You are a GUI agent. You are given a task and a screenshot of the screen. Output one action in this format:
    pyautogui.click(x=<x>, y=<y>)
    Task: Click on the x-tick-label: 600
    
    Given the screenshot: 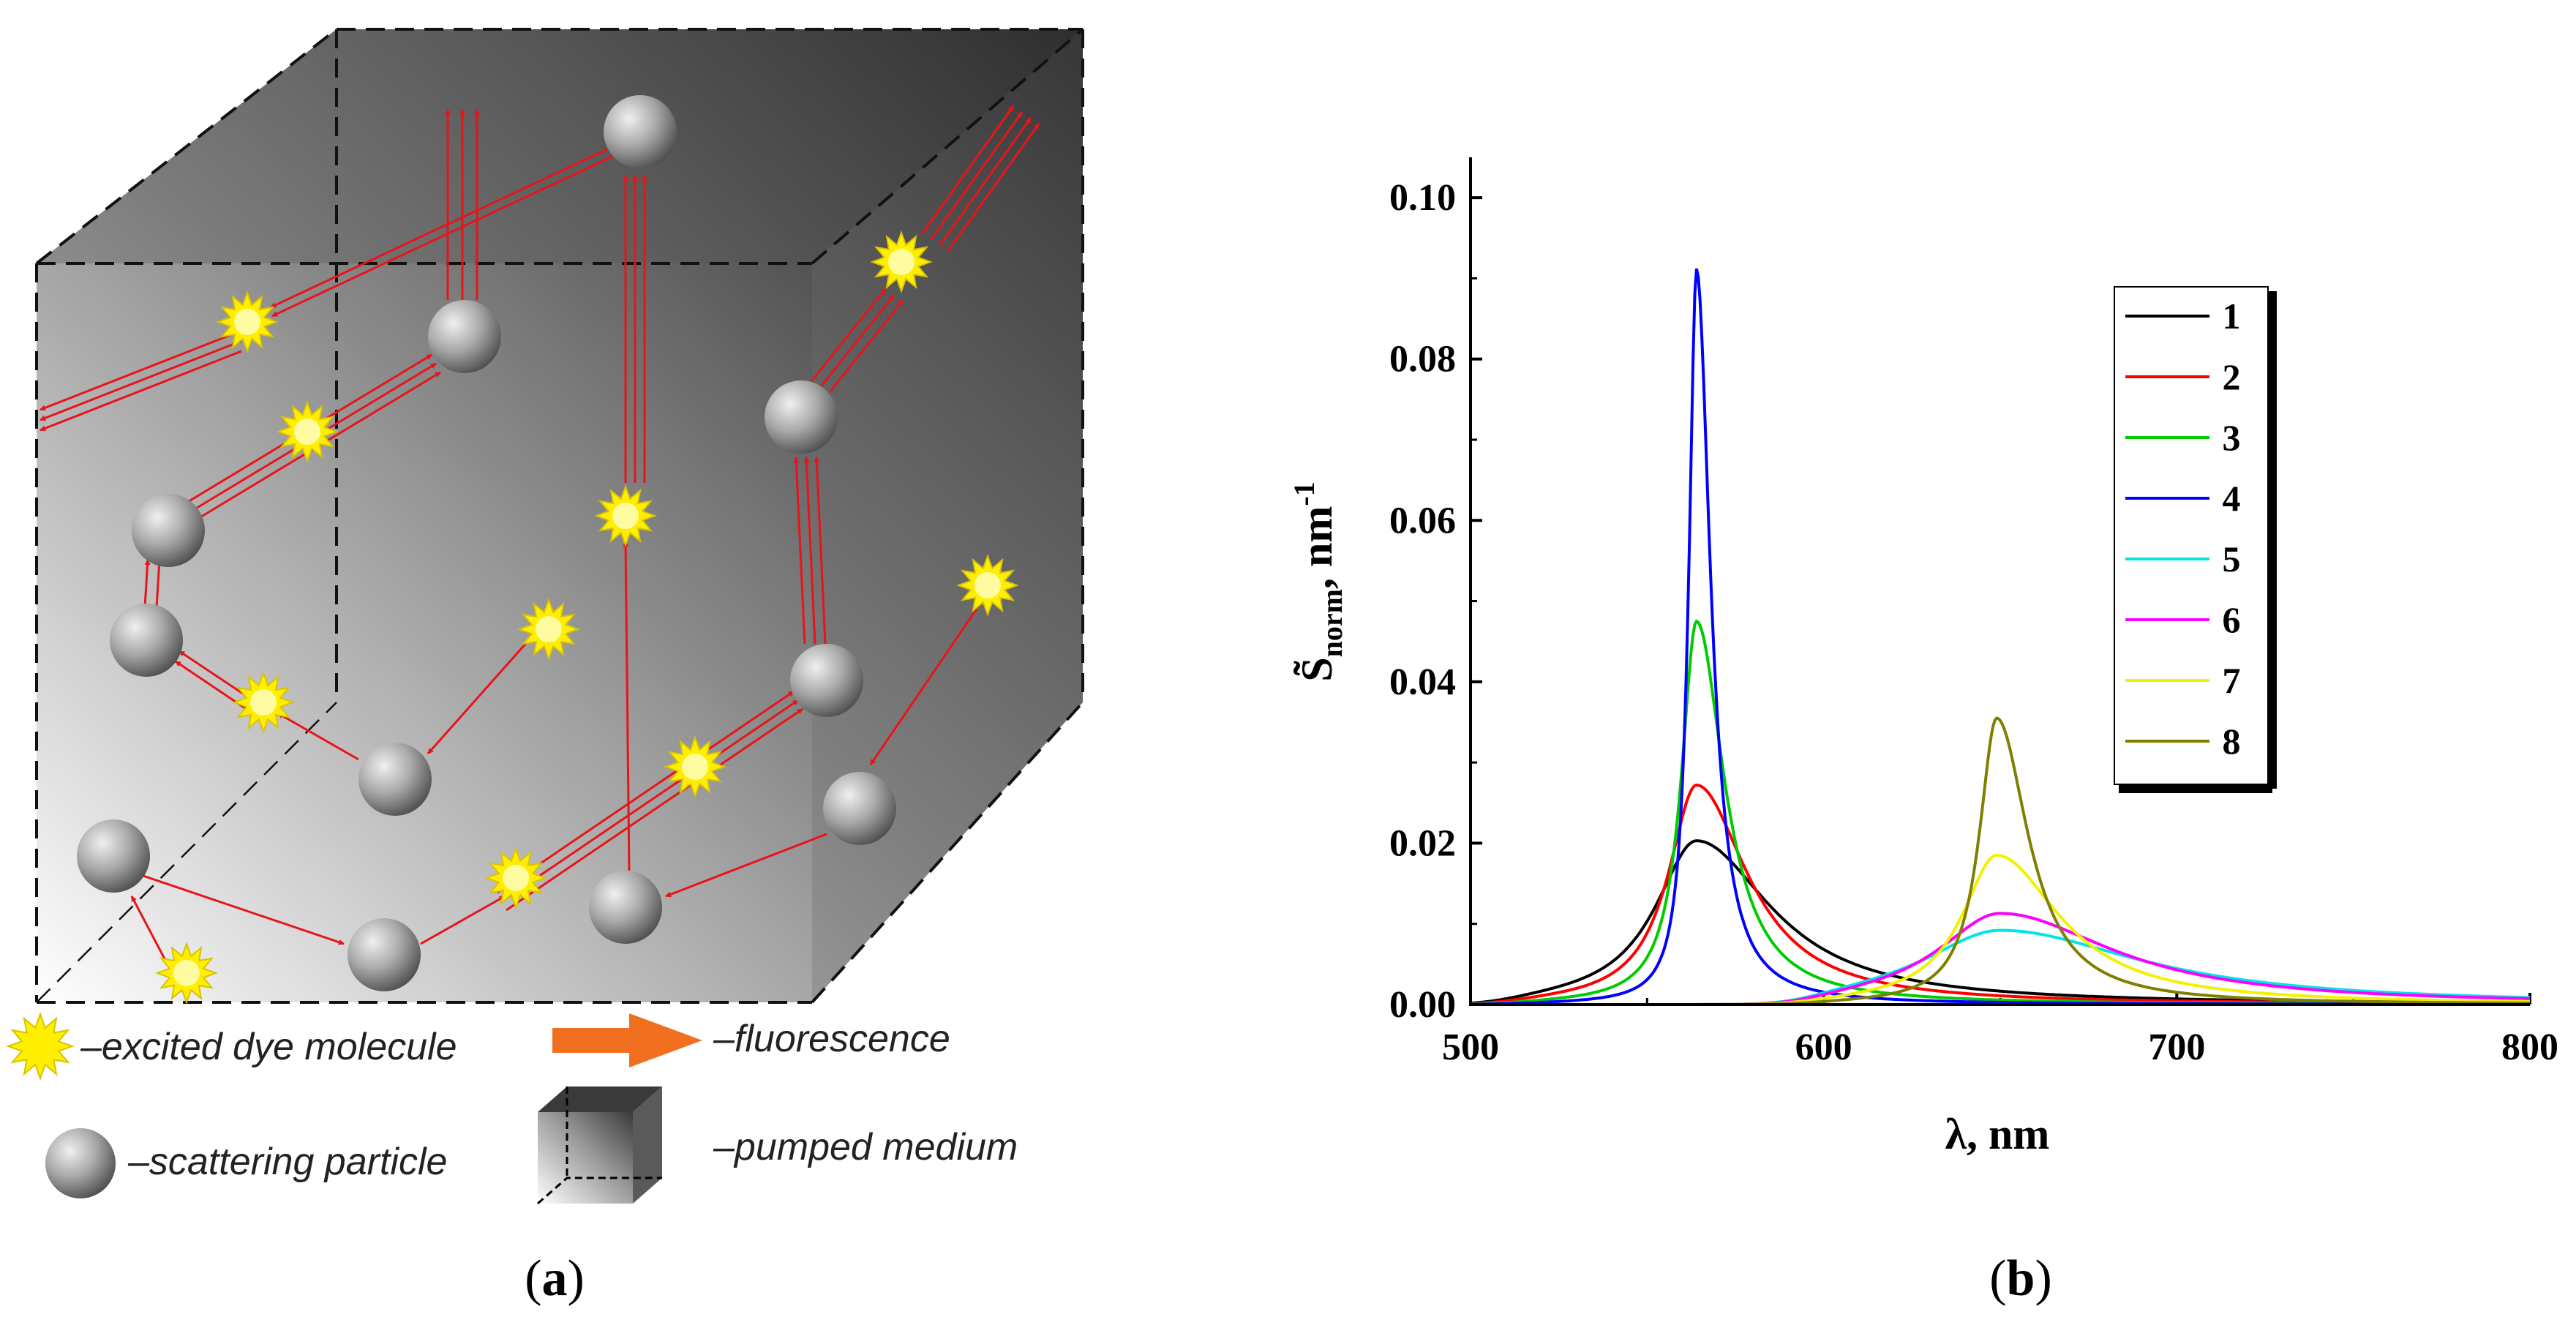 What is the action you would take?
    pyautogui.click(x=1824, y=1047)
    